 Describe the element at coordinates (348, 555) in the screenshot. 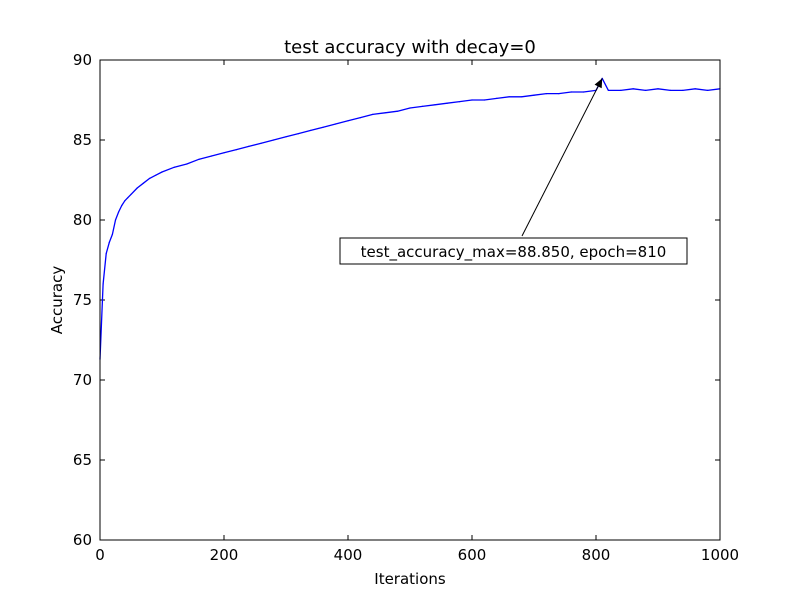

I see `x-tick-label: 400` at that location.